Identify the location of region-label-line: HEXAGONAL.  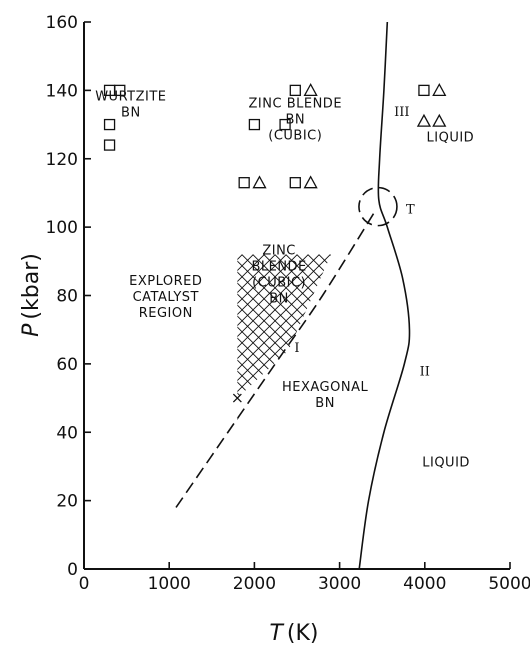
(325, 387).